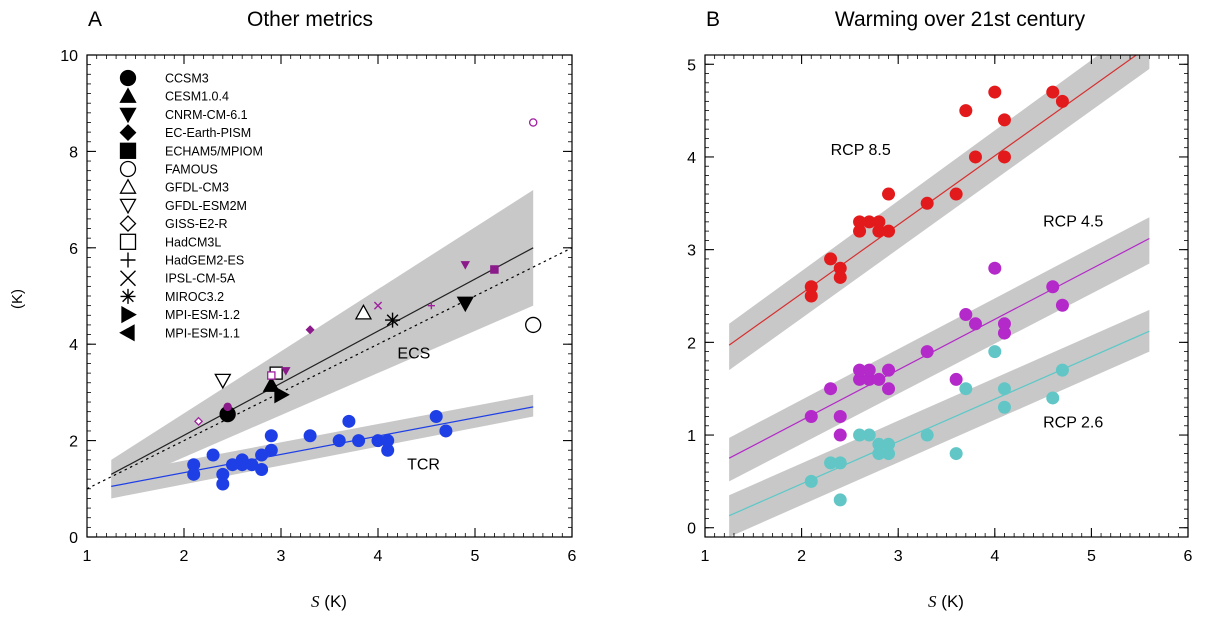 The image size is (1213, 619). What do you see at coordinates (73, 152) in the screenshot?
I see `y-tick-label: 8` at bounding box center [73, 152].